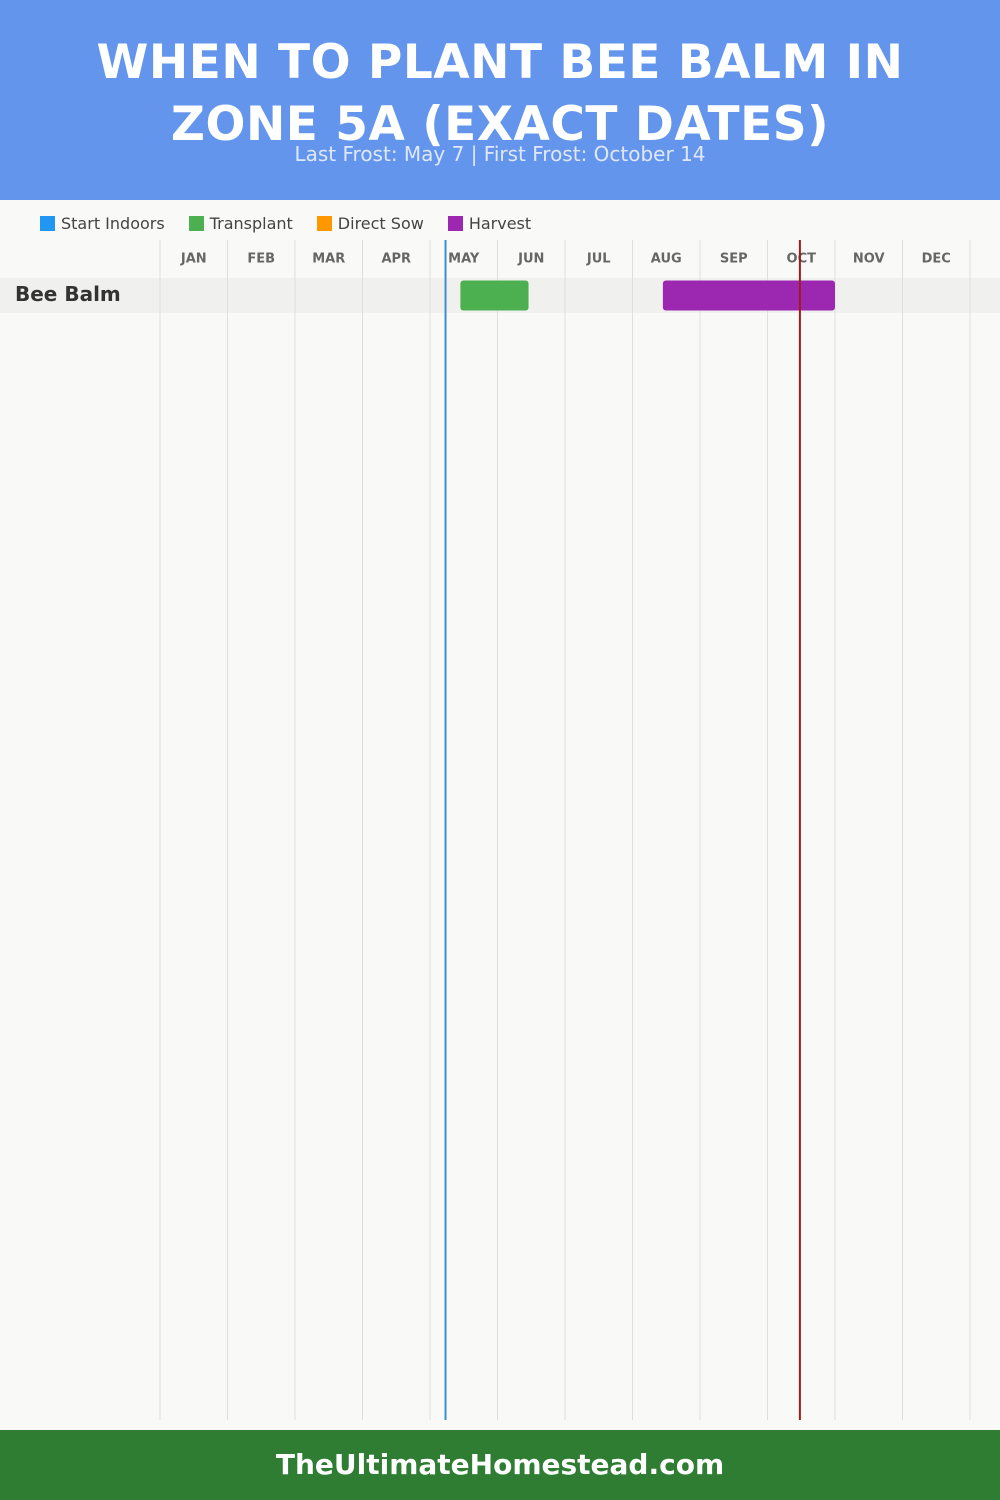 Image resolution: width=1000 pixels, height=1500 pixels. What do you see at coordinates (464, 259) in the screenshot?
I see `month-label: MAY` at bounding box center [464, 259].